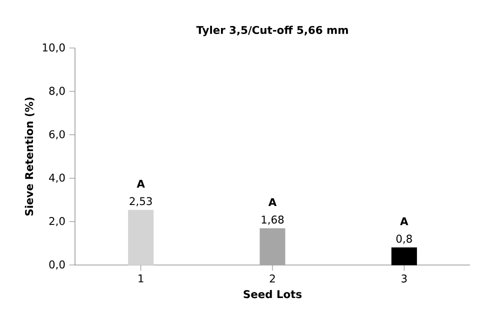  What do you see at coordinates (29, 157) in the screenshot?
I see `y-axis-title: Sieve Retention (%)` at bounding box center [29, 157].